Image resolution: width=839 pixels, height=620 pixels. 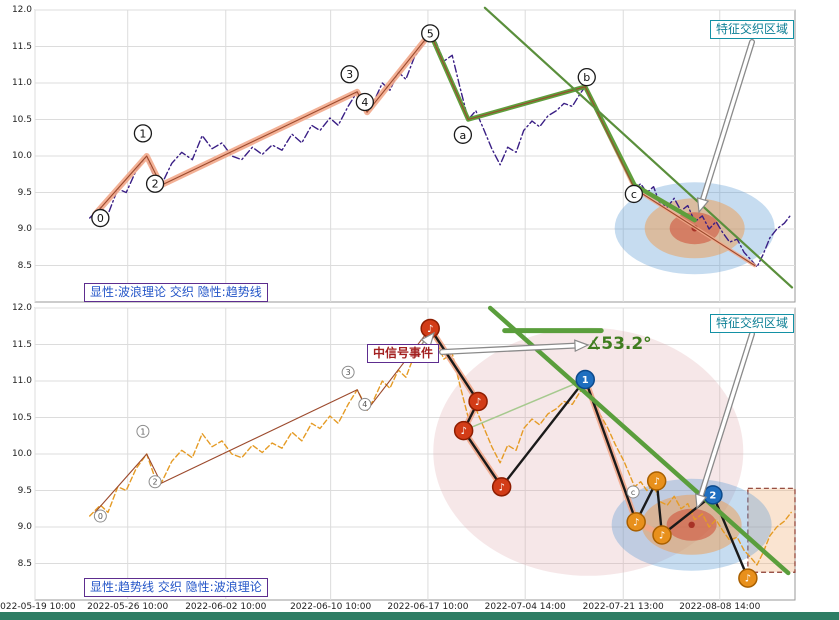 I want to click on x-tick-label: 2022-05-19 10:00, so click(x=38, y=607).